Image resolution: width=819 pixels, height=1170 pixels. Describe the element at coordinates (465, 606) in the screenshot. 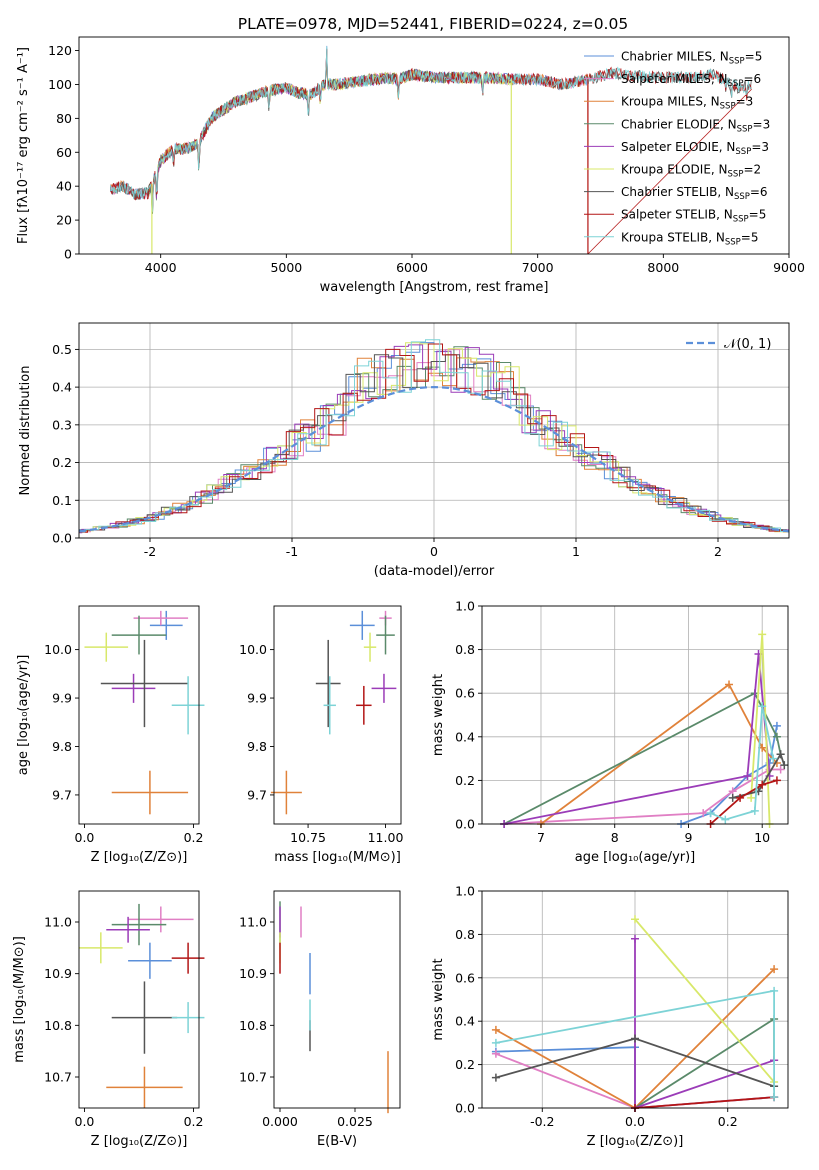

I see `y-tick-label: 1.0` at that location.